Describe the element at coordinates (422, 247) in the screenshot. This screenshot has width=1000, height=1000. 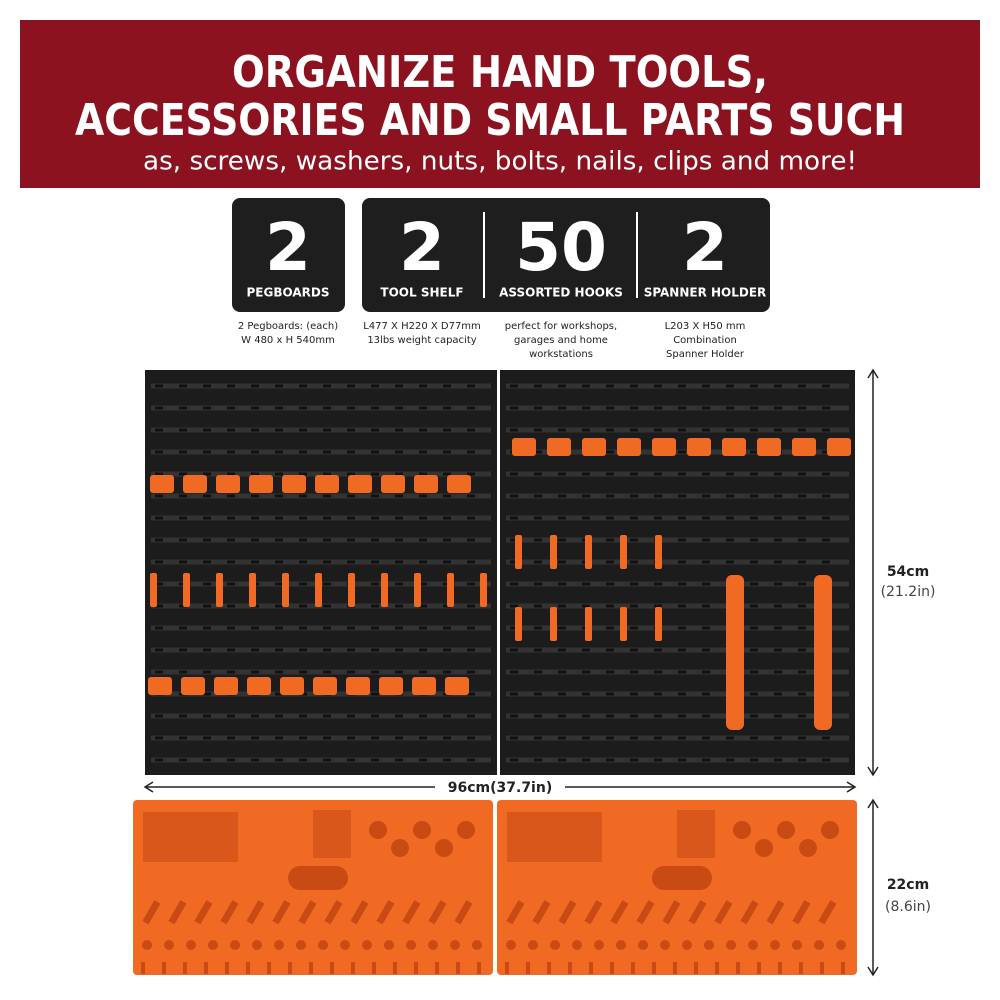
I see `feature-number: 2` at that location.